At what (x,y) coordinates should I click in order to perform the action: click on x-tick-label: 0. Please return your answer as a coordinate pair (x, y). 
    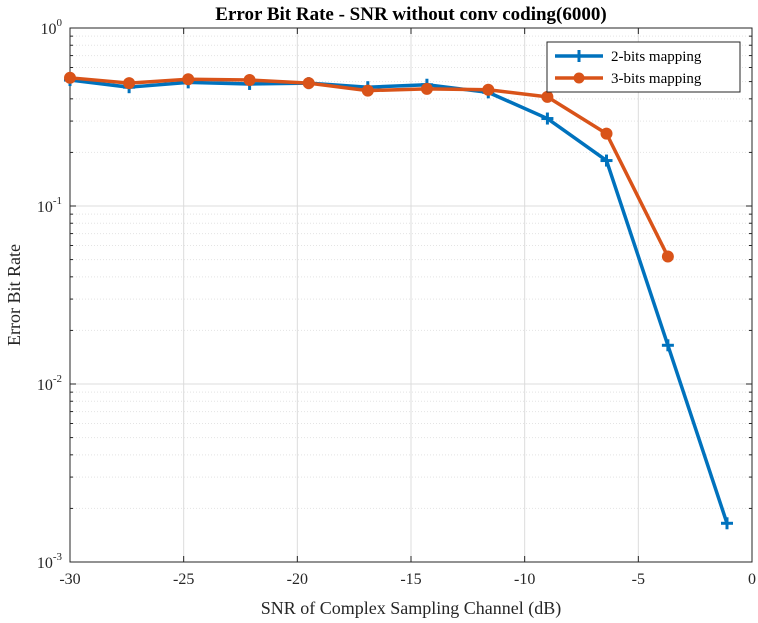
    Looking at the image, I should click on (752, 579).